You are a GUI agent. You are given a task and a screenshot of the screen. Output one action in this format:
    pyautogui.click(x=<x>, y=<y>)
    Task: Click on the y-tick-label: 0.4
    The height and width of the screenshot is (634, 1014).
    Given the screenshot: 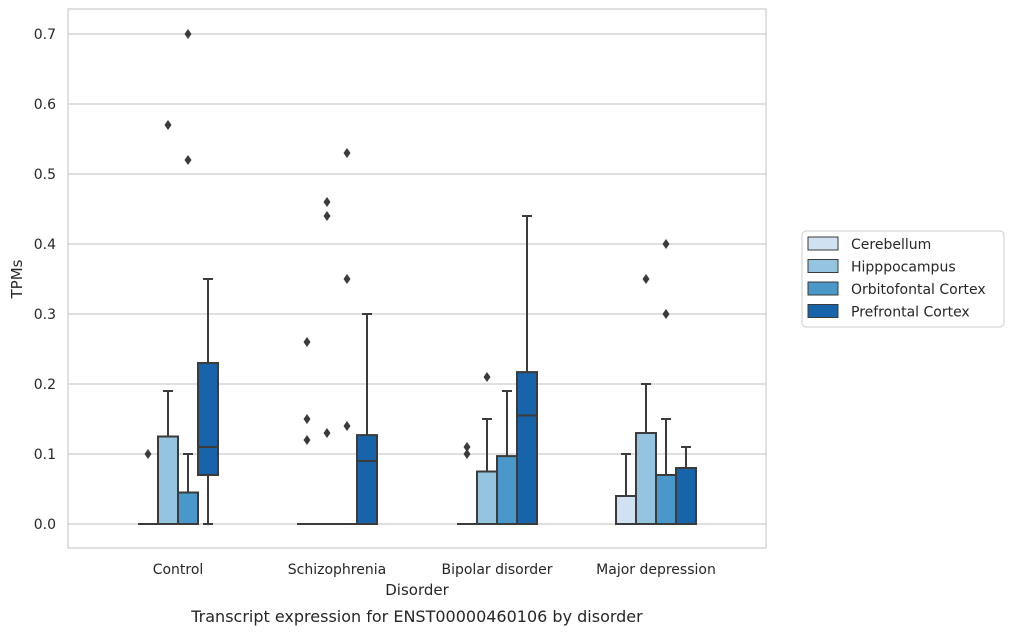 What is the action you would take?
    pyautogui.click(x=45, y=245)
    